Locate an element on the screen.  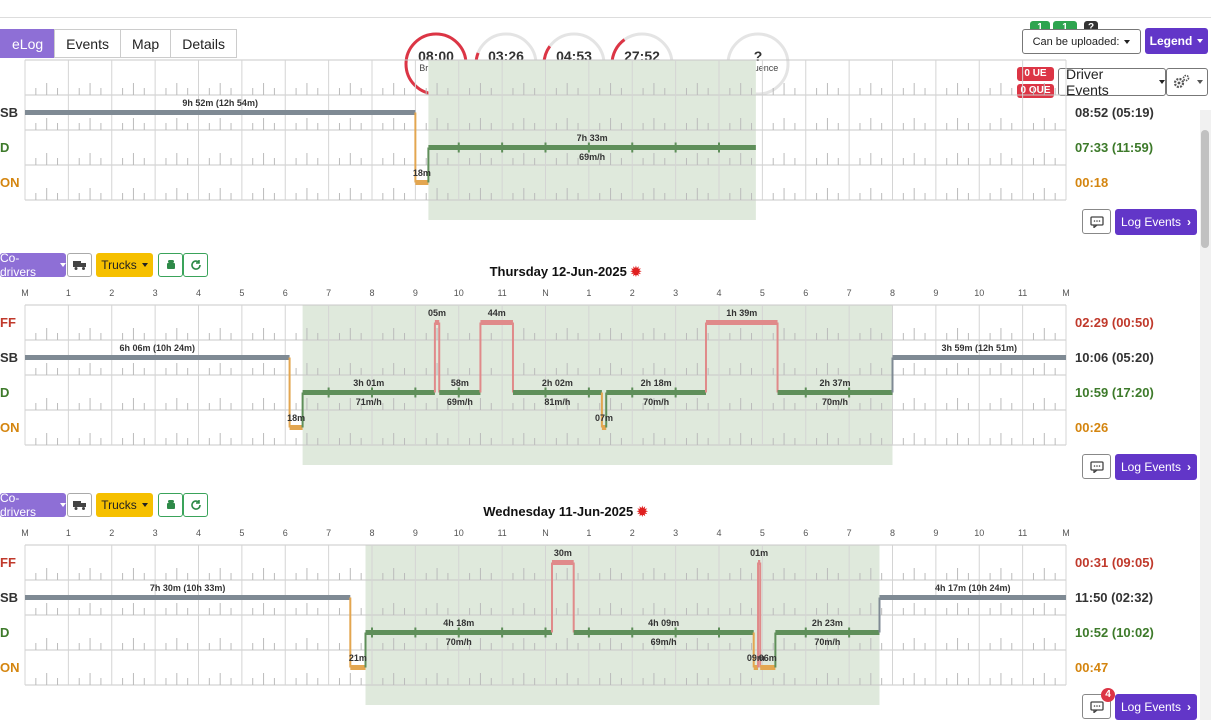
alert-burst-icon: ✹ is located at coordinates (642, 511).